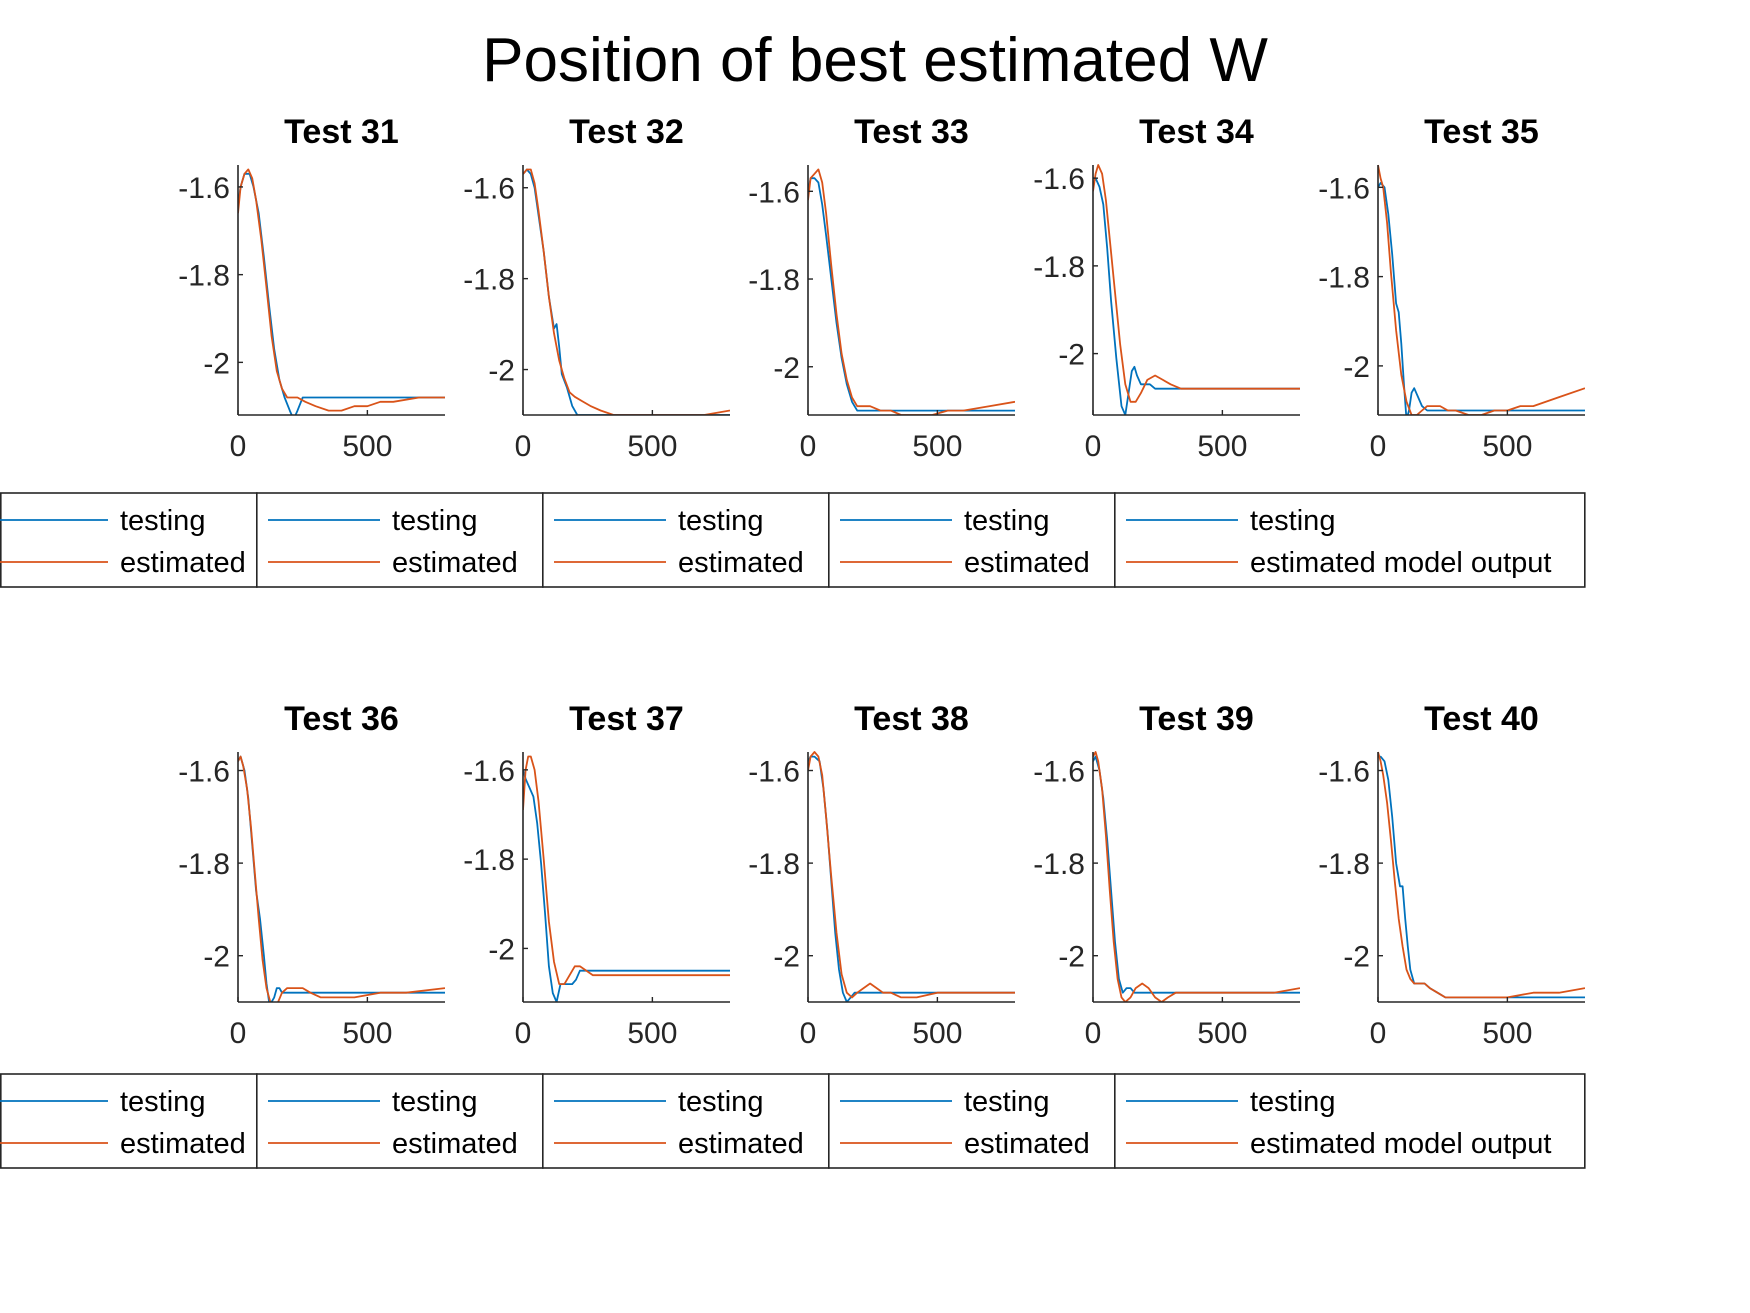 The height and width of the screenshot is (1313, 1750). Describe the element at coordinates (875, 60) in the screenshot. I see `figure-title: Position of best estimated W` at that location.